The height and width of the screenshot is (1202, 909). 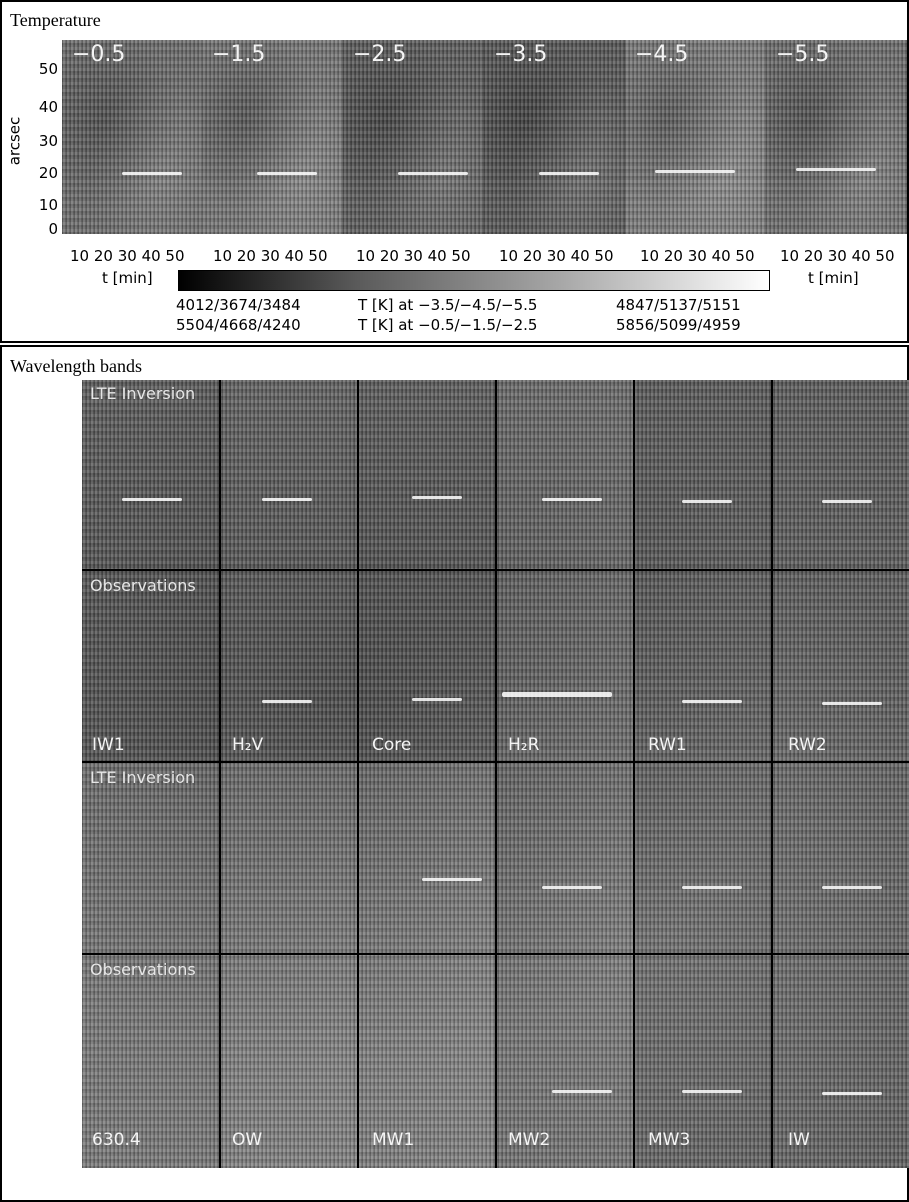 What do you see at coordinates (521, 54) in the screenshot?
I see `panel-label: −3.5` at bounding box center [521, 54].